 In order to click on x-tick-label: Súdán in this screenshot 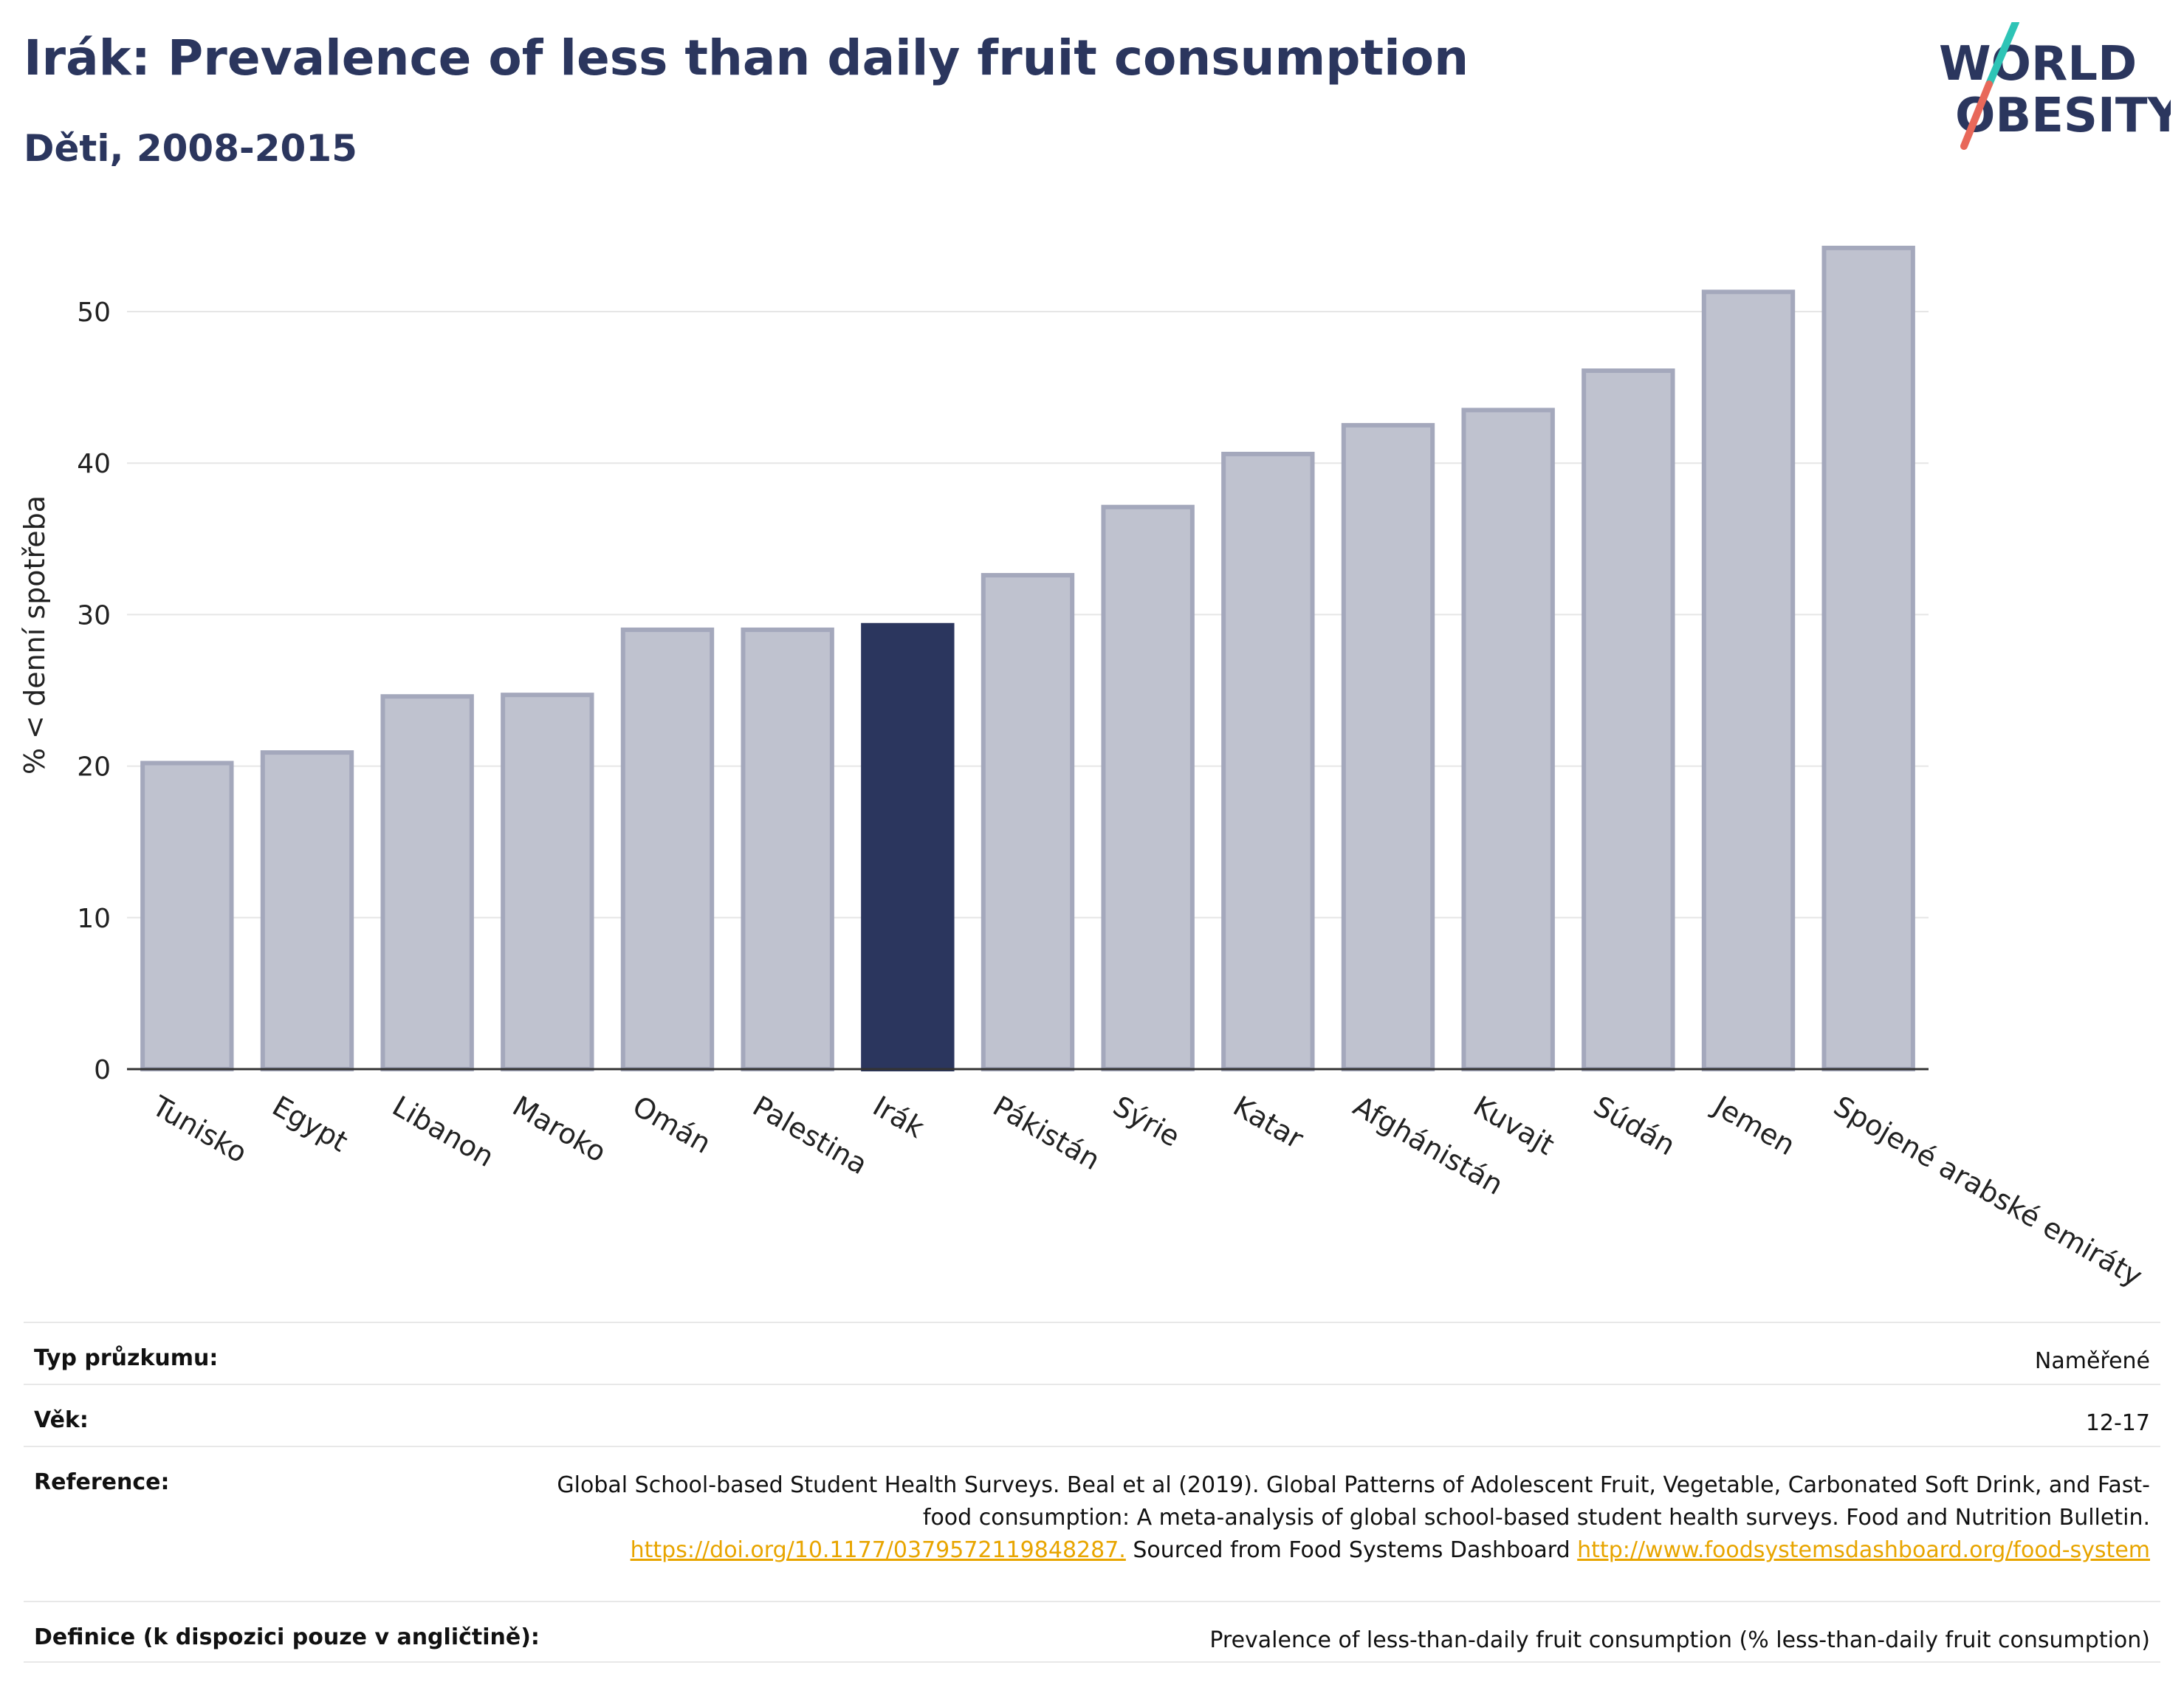, I will do `click(1635, 1126)`.